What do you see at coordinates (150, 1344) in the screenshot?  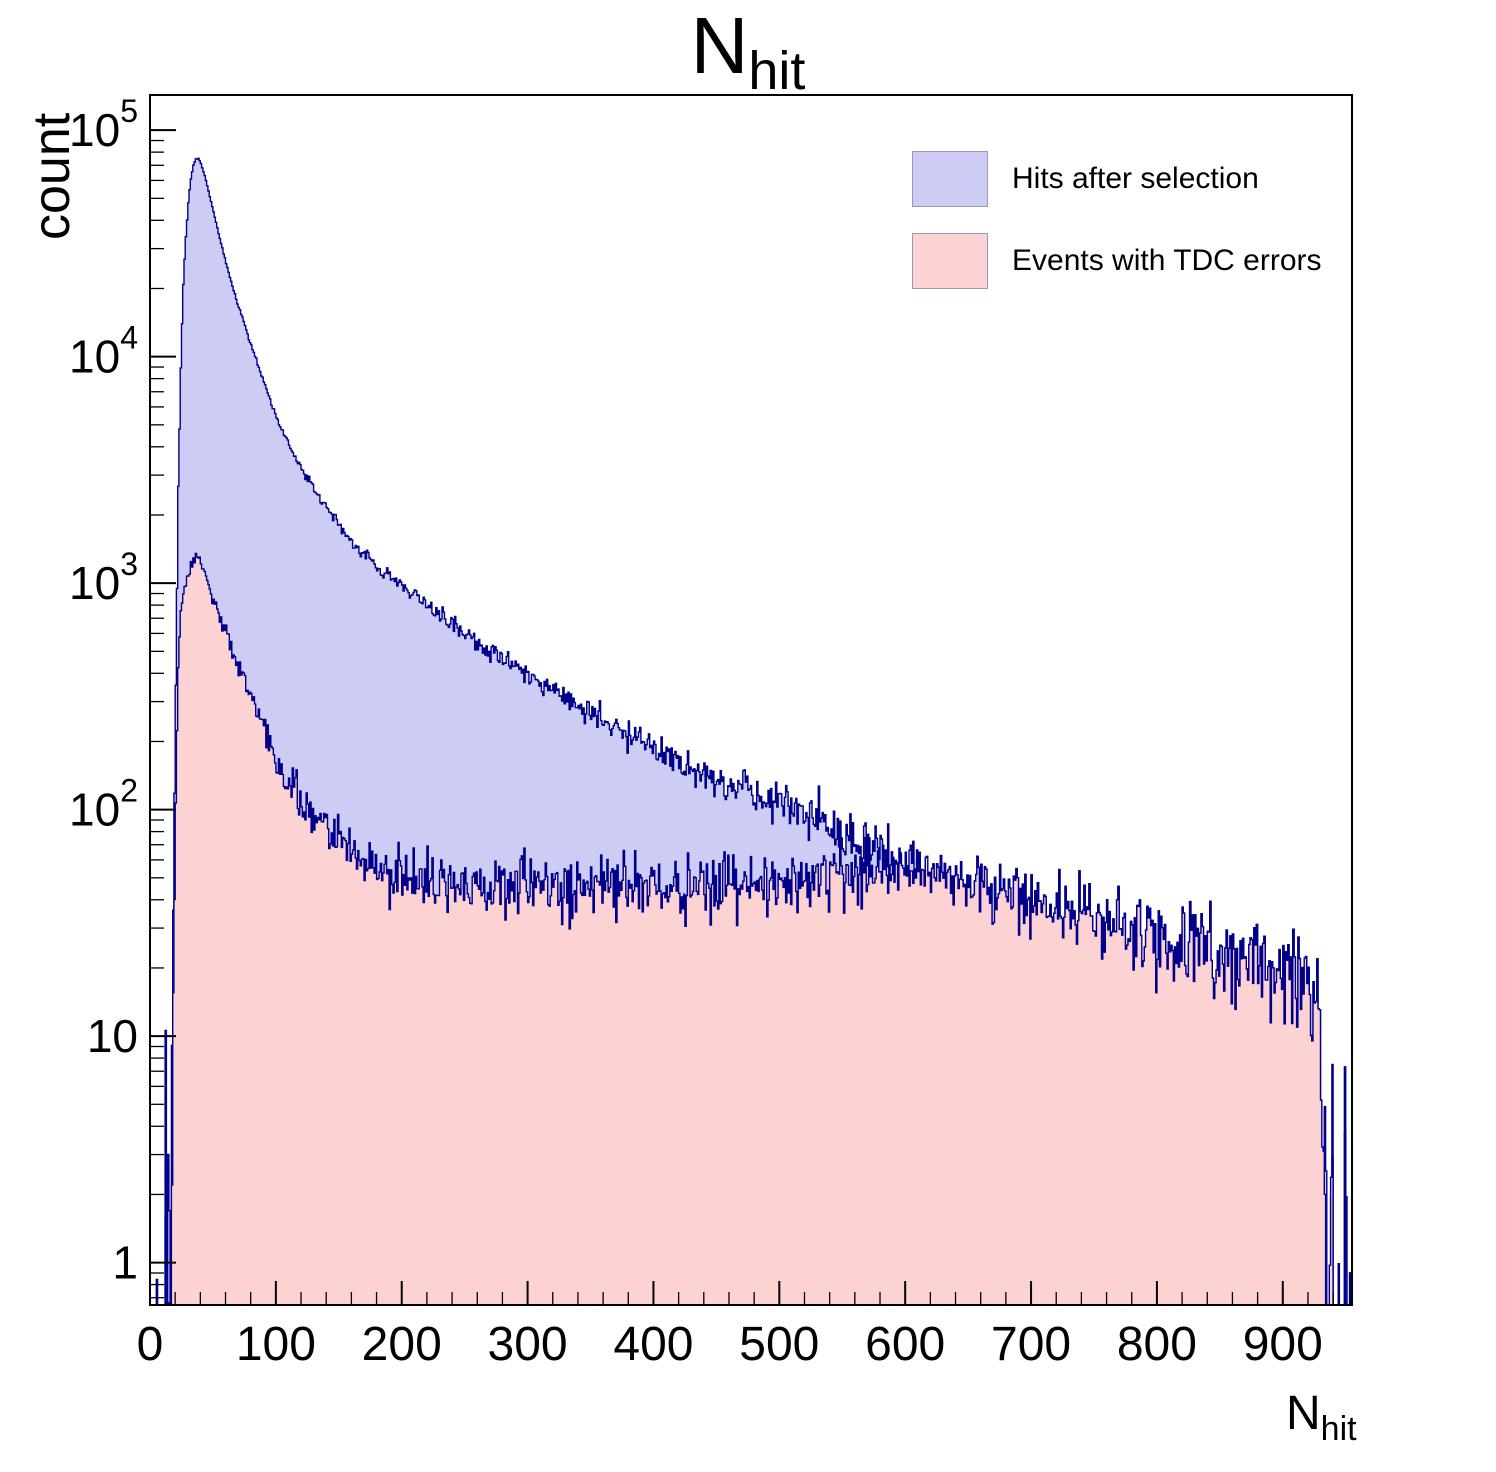 I see `x-tick-label: 0` at bounding box center [150, 1344].